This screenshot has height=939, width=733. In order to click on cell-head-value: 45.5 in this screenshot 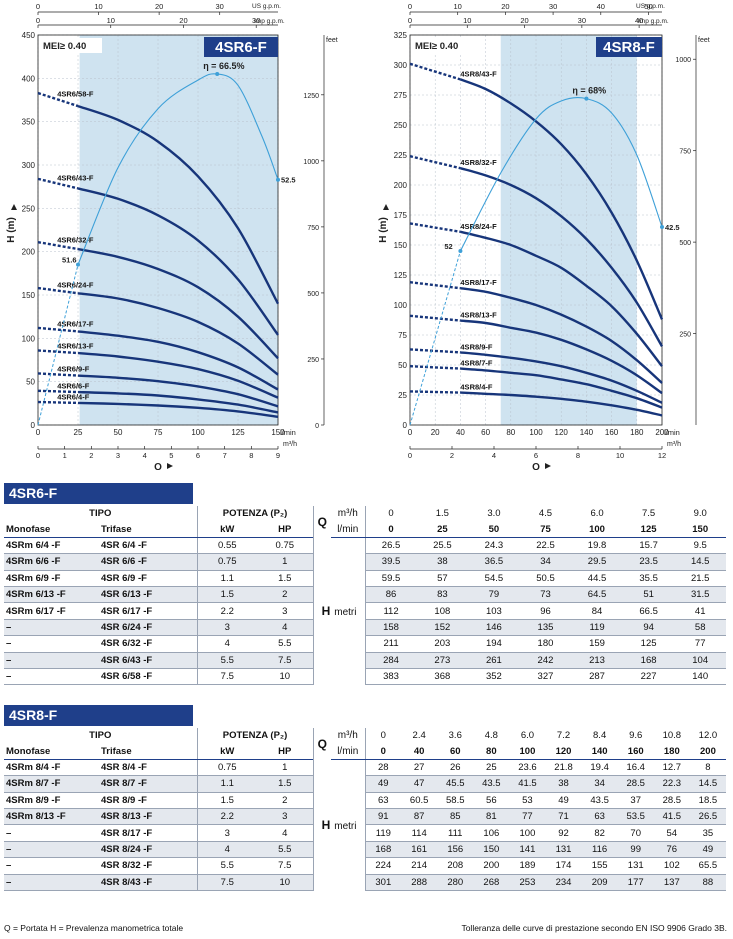, I will do `click(455, 784)`.